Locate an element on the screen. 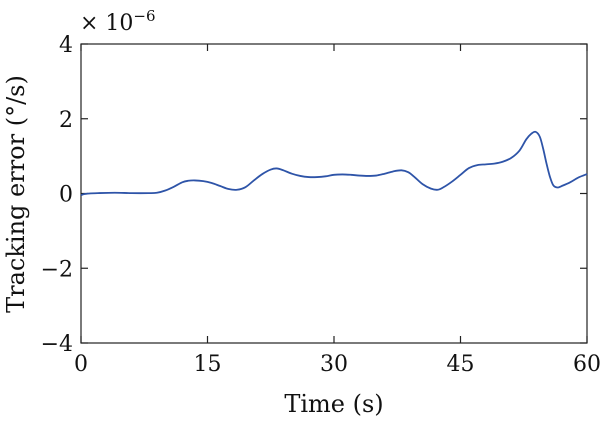  x-tick-label: 45 is located at coordinates (461, 364).